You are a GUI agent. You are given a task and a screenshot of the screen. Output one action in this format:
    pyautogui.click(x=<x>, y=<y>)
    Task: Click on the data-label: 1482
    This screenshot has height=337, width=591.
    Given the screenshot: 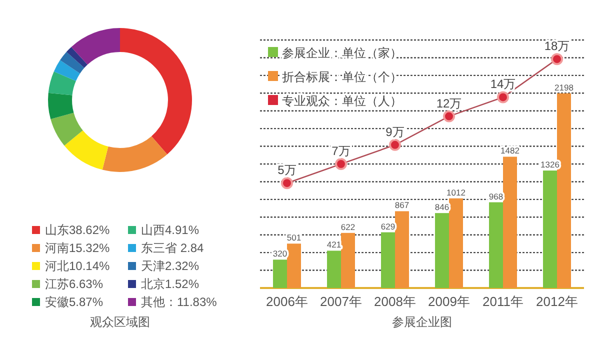 What is the action you would take?
    pyautogui.click(x=510, y=151)
    